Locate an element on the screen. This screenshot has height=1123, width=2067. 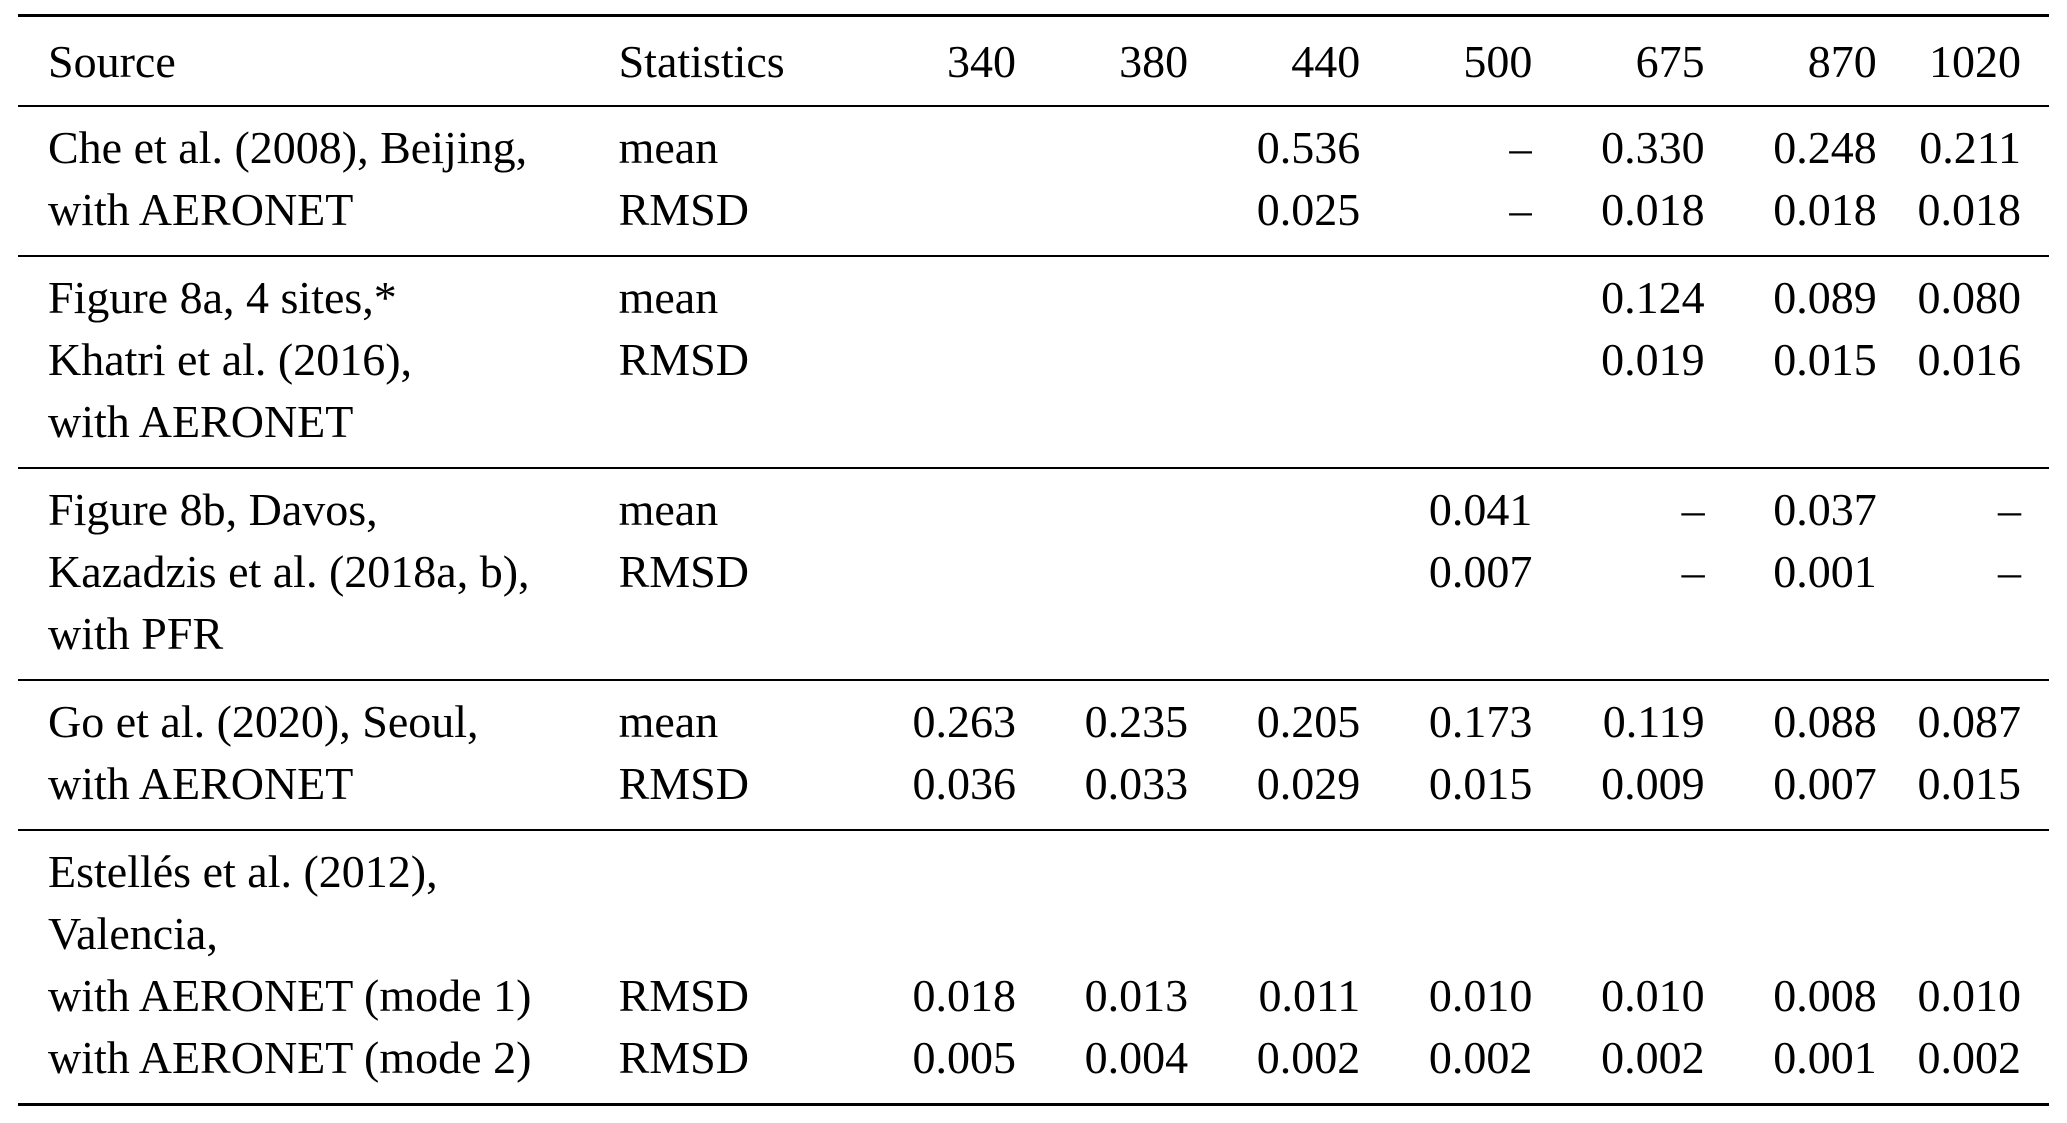
value-cell: 0.004 is located at coordinates (1136, 1057).